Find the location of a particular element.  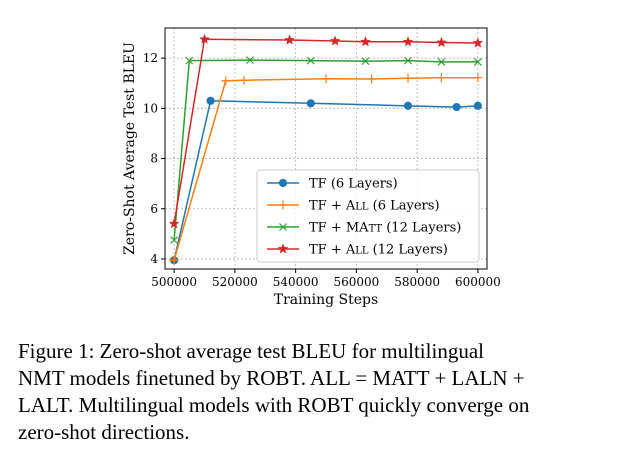

x-tick-label: 520000 is located at coordinates (235, 282).